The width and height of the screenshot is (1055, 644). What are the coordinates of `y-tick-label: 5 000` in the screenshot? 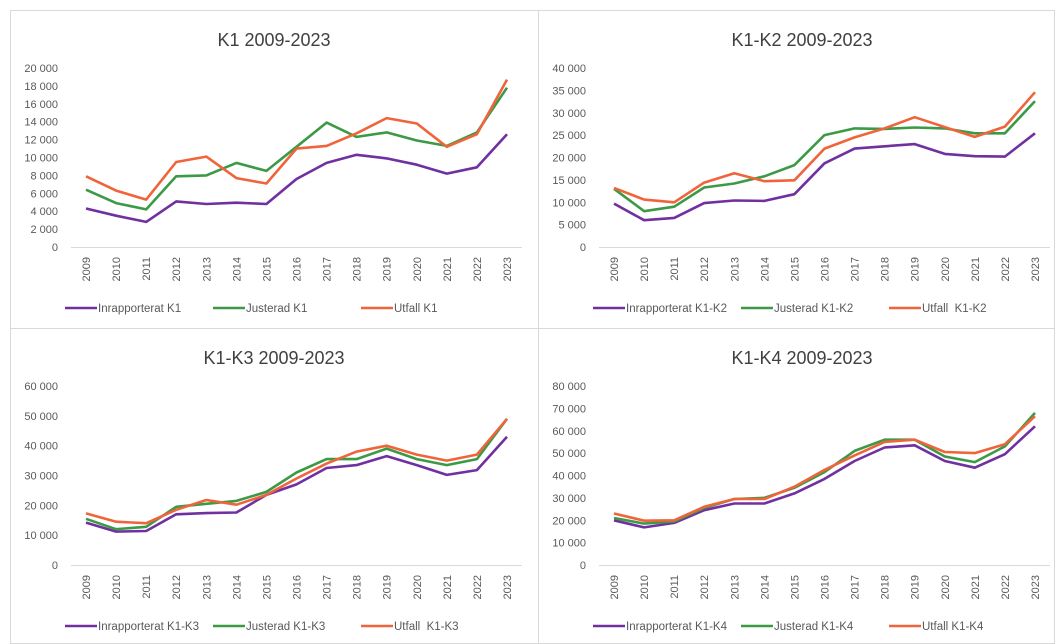 It's located at (572, 226).